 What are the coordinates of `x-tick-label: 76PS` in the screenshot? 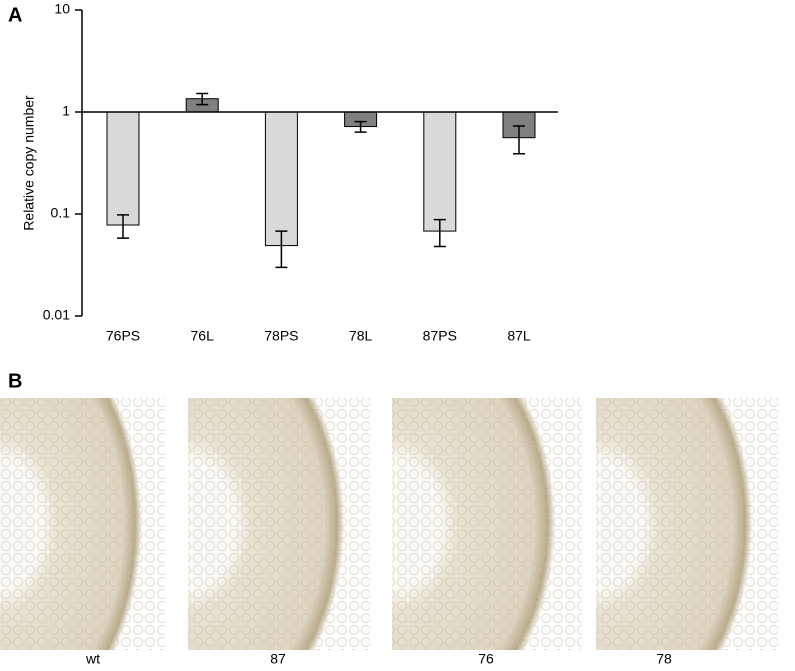 It's located at (123, 336).